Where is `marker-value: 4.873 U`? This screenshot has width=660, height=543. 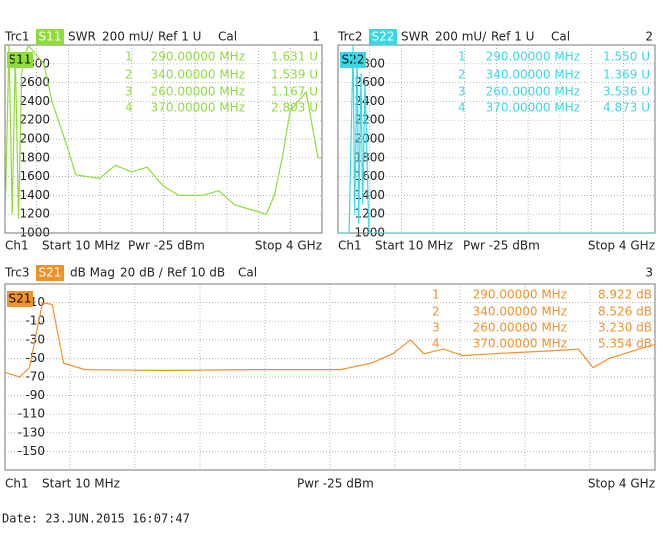
marker-value: 4.873 U is located at coordinates (626, 108).